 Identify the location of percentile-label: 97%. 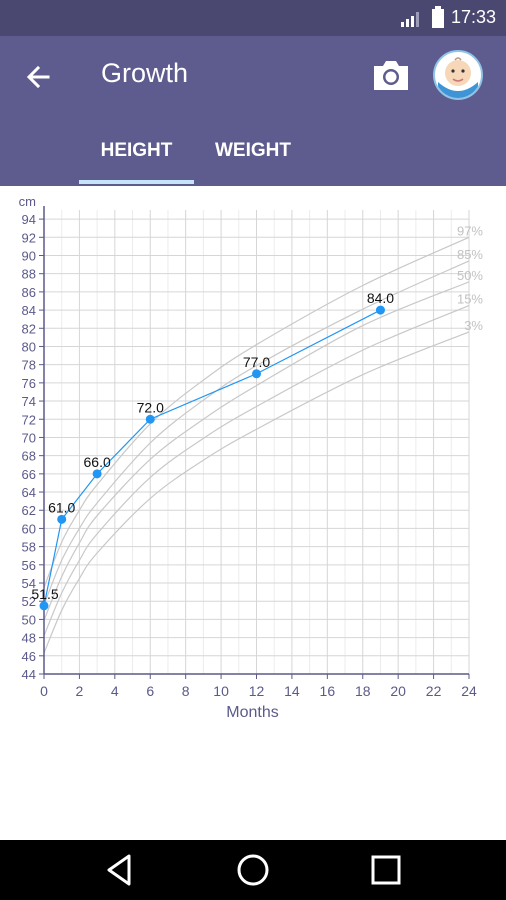
(470, 230).